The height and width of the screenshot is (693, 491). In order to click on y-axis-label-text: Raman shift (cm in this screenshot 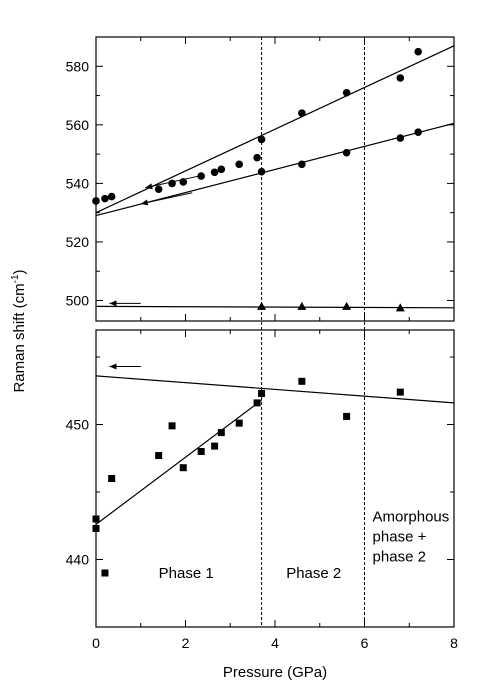, I will do `click(19, 337)`.